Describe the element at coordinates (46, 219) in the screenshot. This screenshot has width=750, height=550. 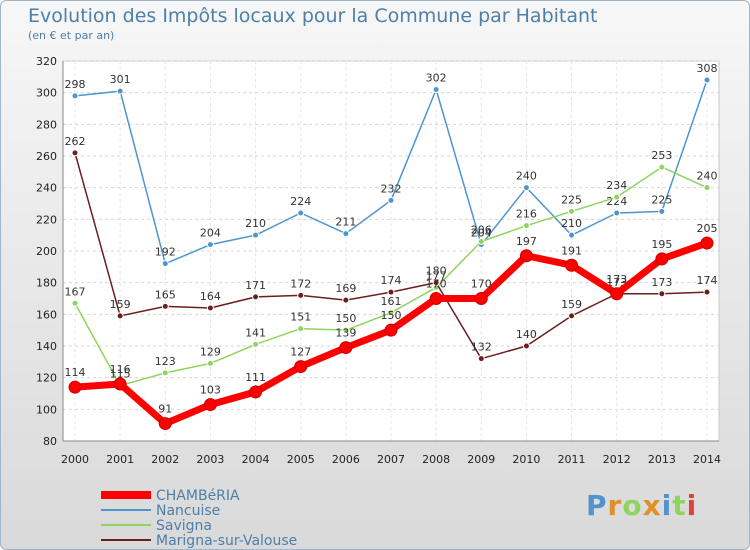
I see `y-tick-label: 220` at that location.